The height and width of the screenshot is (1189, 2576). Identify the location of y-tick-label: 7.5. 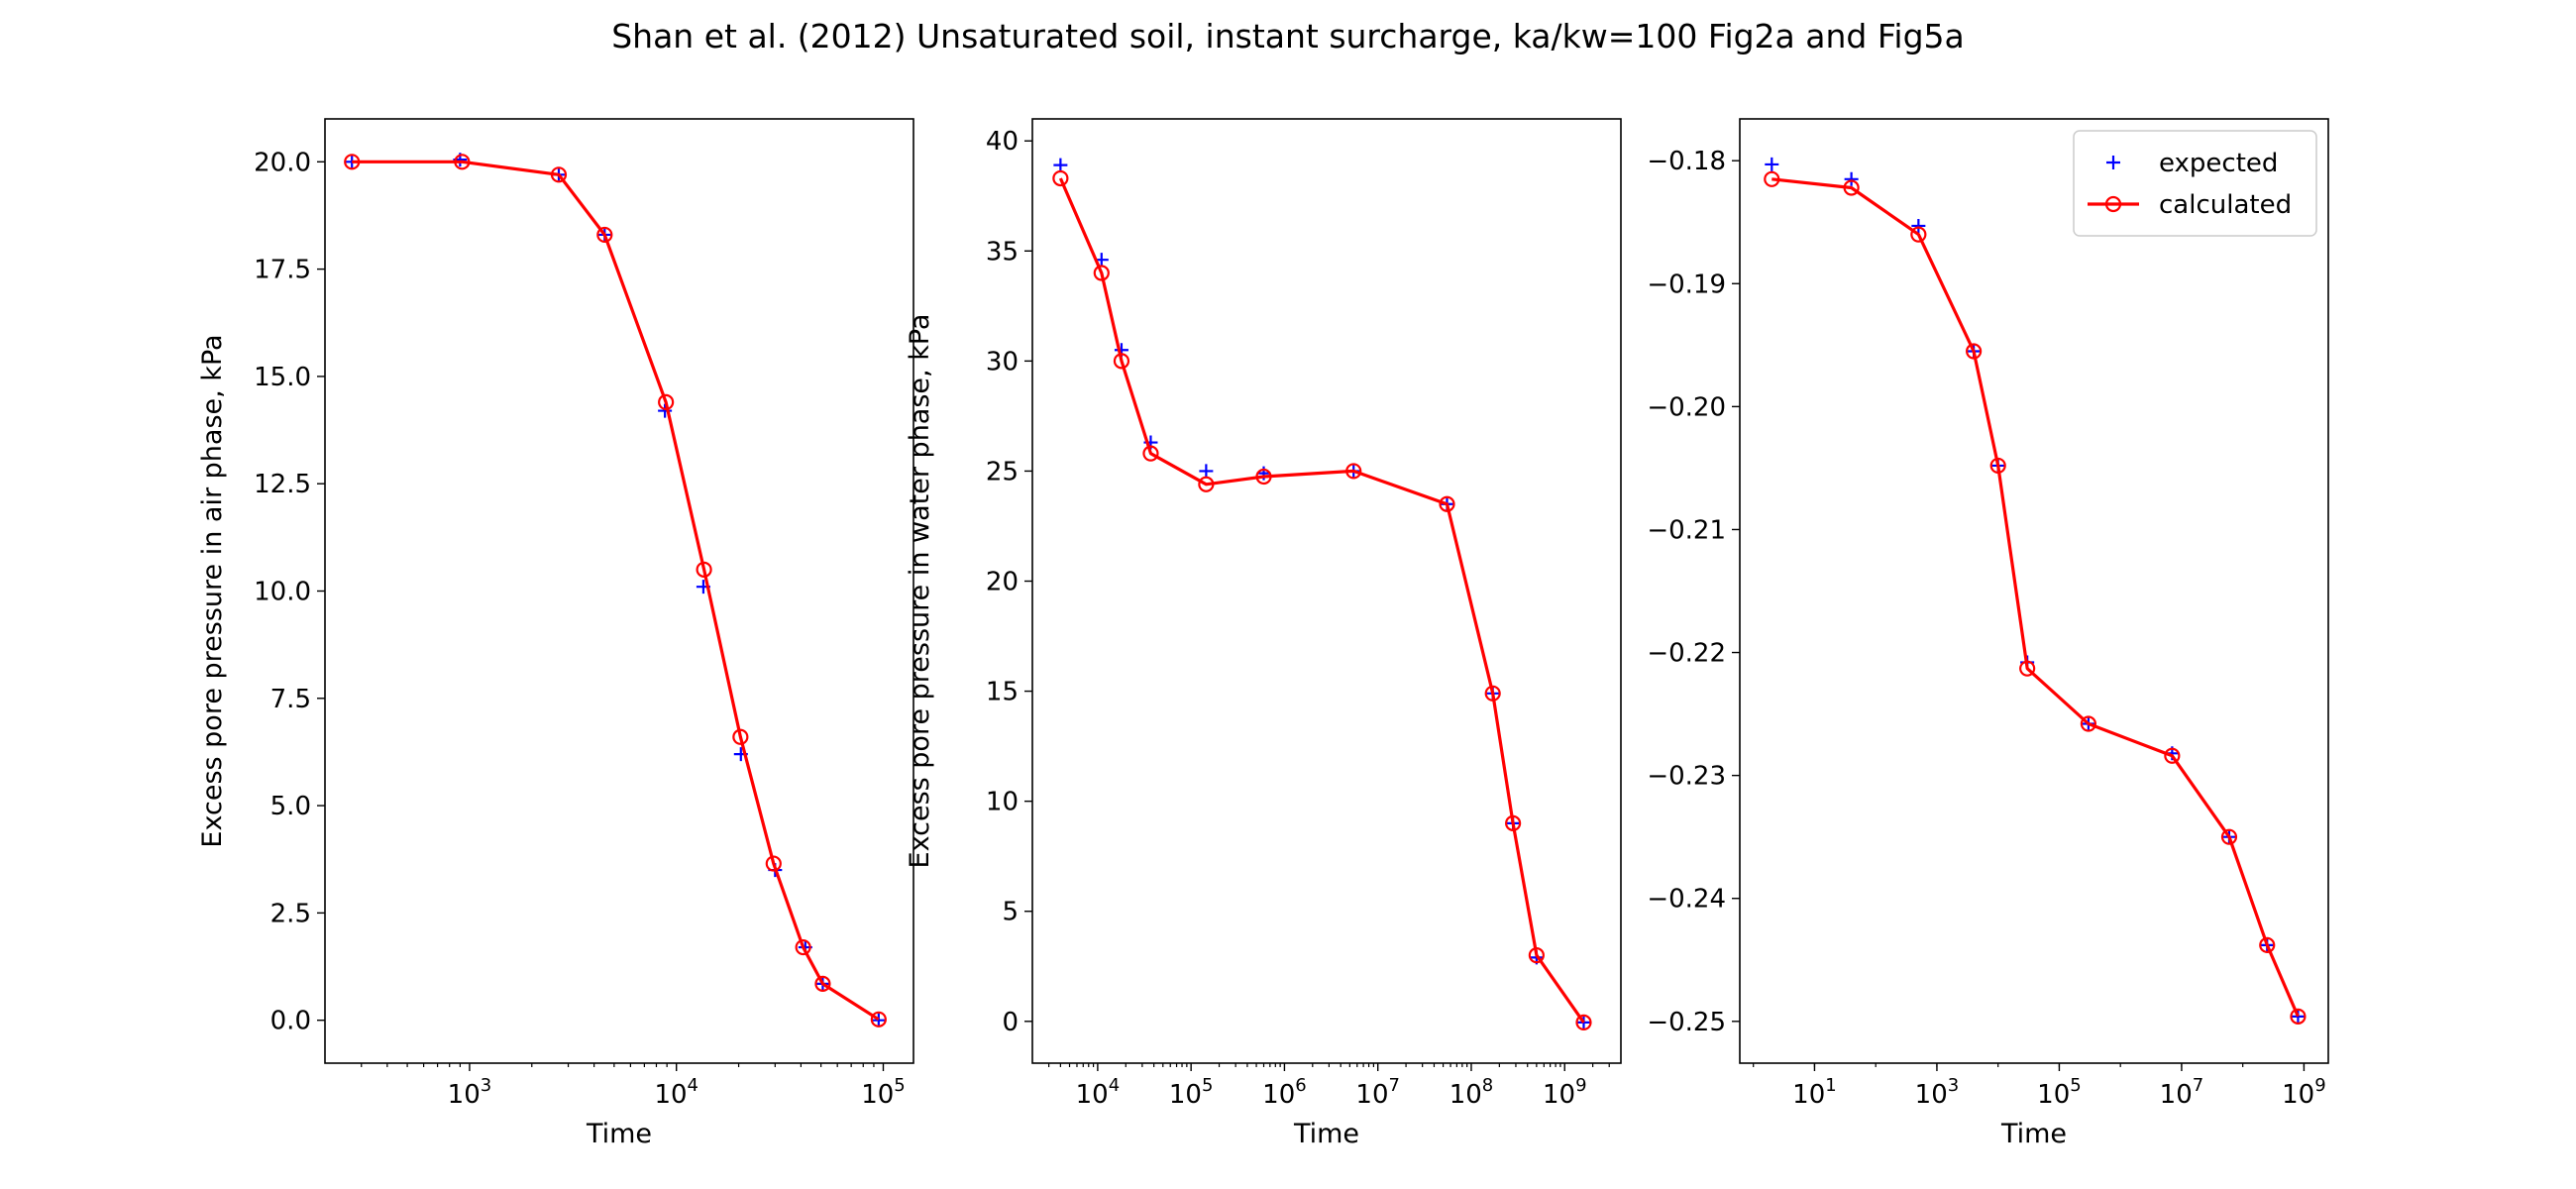
(290, 699).